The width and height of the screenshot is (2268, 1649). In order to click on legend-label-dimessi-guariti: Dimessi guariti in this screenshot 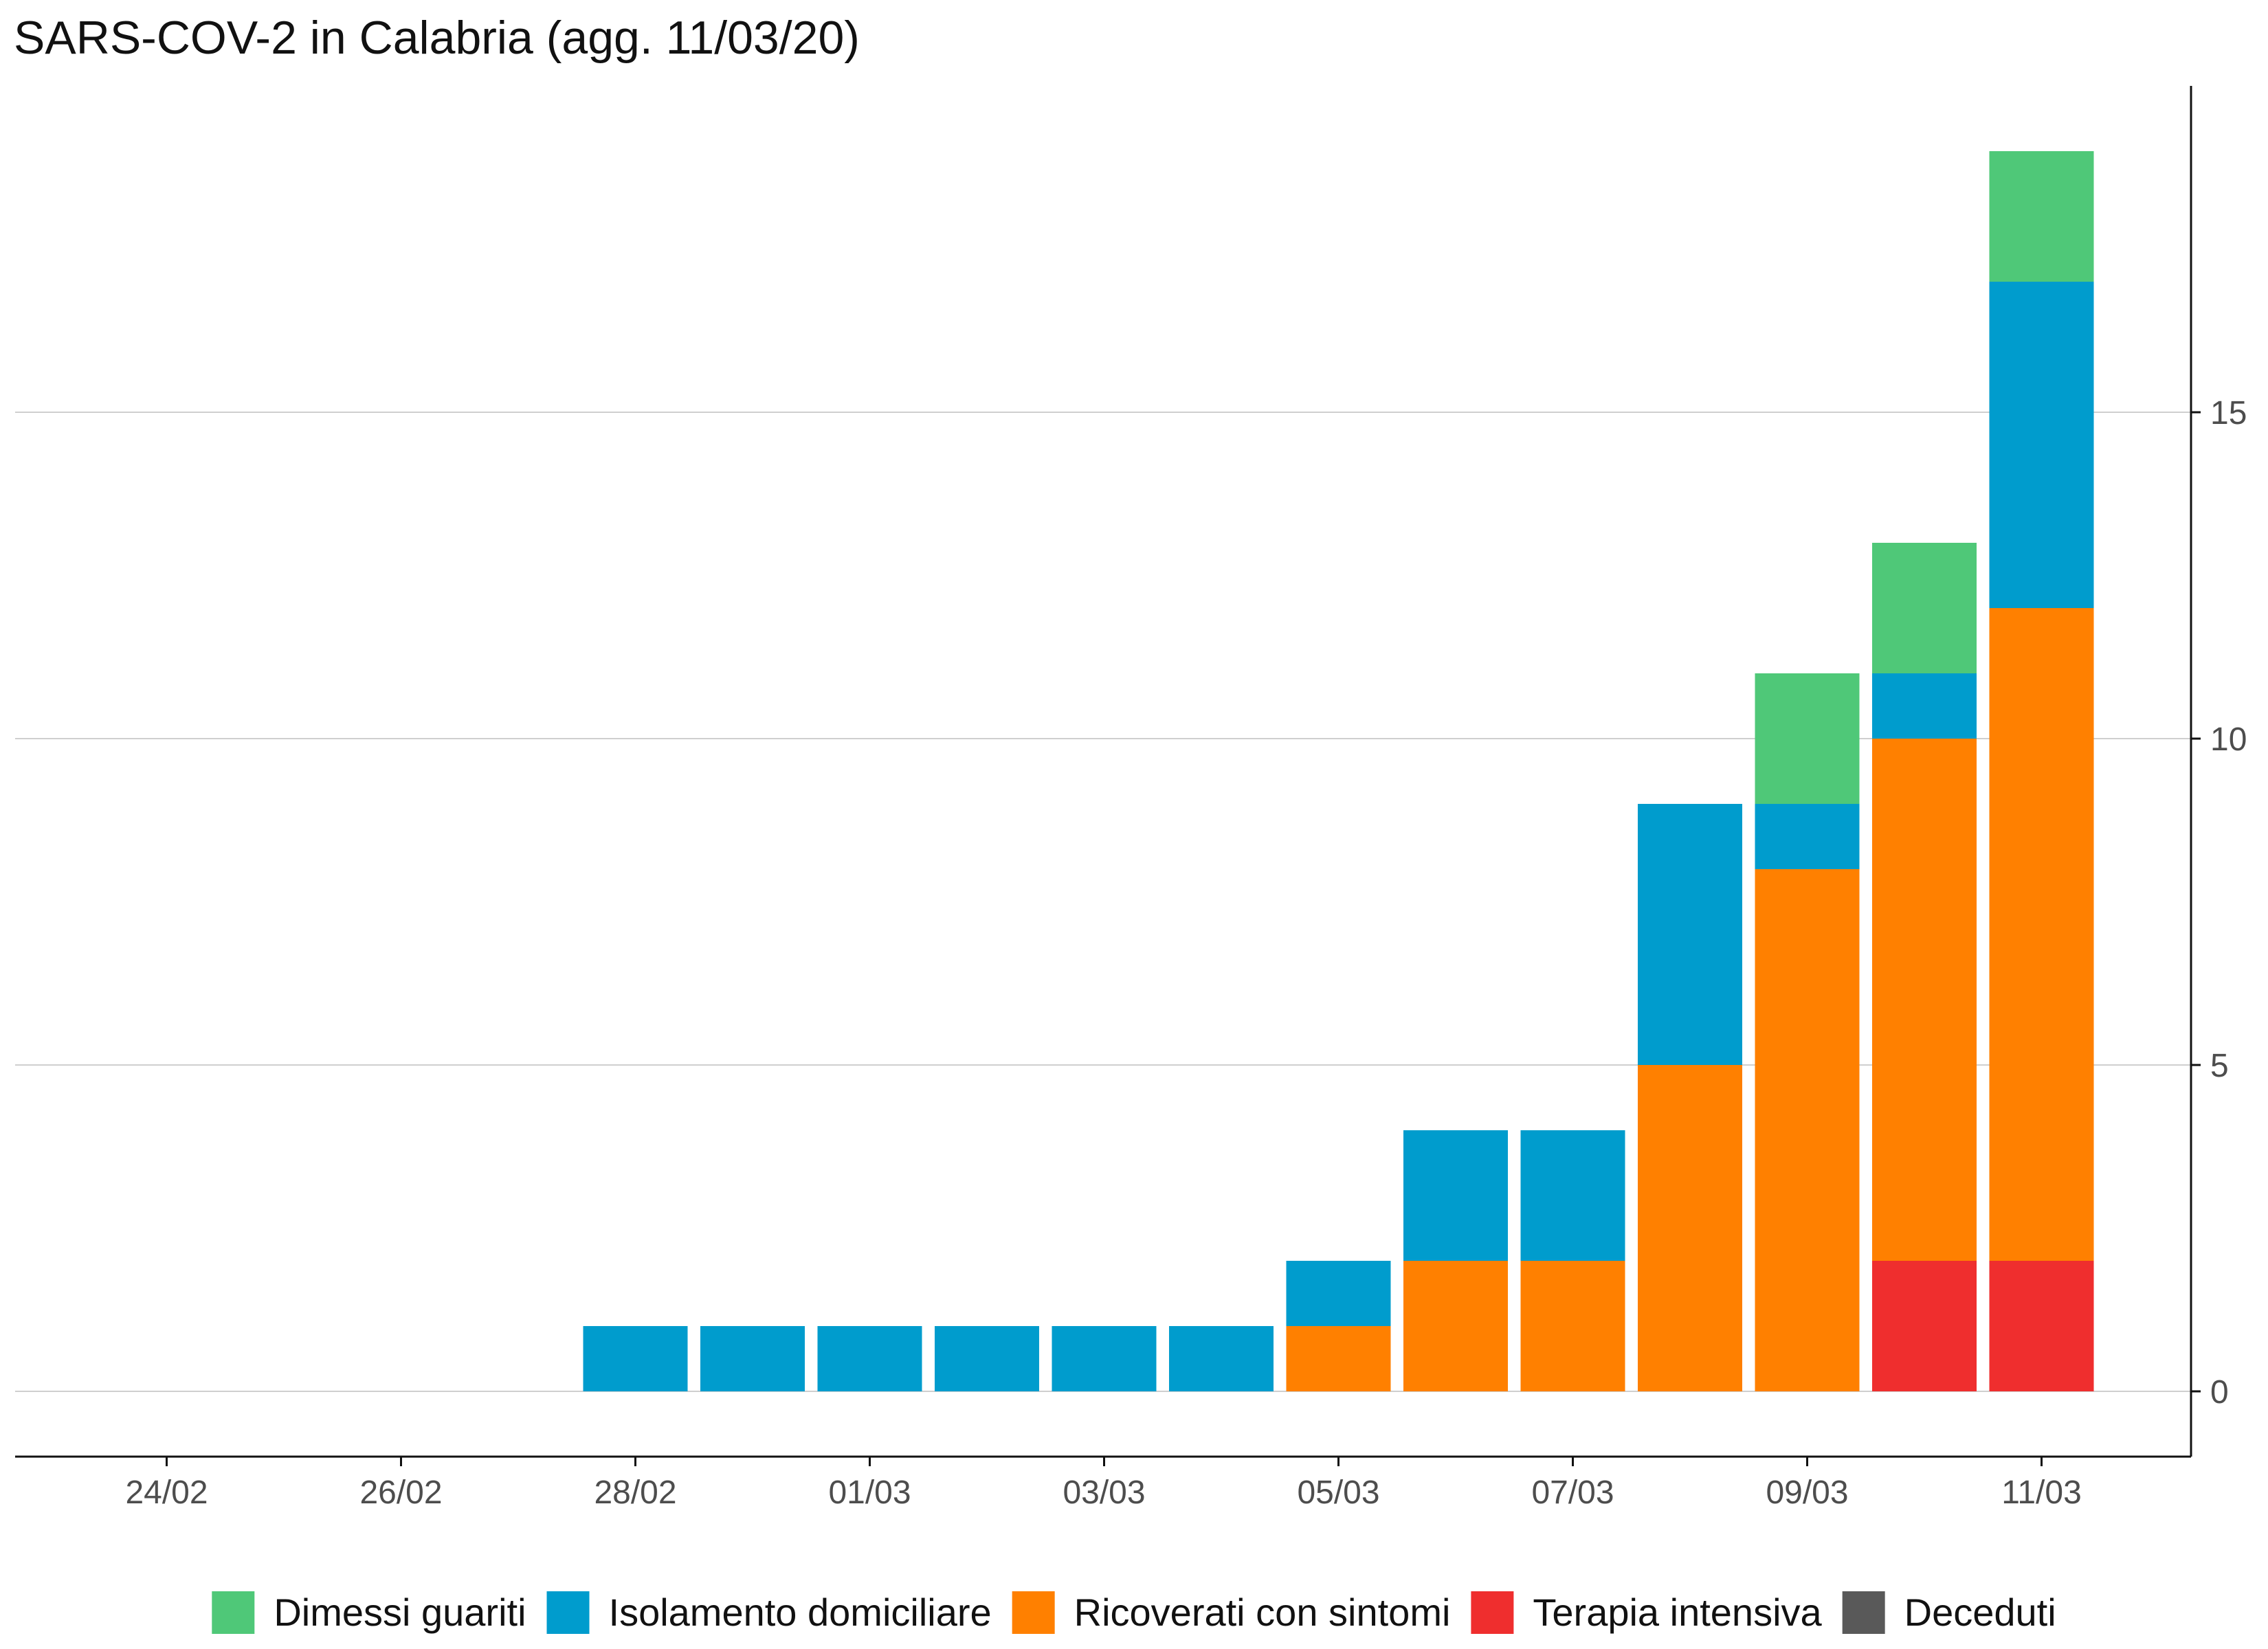, I will do `click(400, 1613)`.